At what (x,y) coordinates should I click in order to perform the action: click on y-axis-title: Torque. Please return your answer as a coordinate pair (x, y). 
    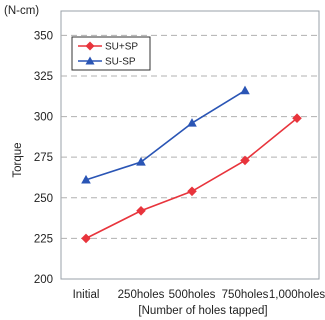
    Looking at the image, I should click on (18, 159).